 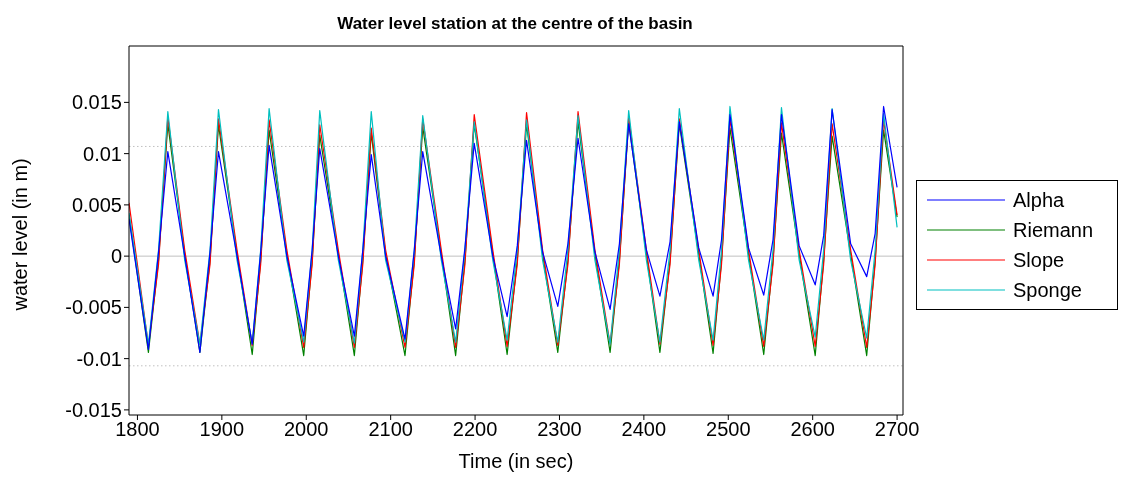 I want to click on y-tick-label: 0.005, so click(x=96, y=204).